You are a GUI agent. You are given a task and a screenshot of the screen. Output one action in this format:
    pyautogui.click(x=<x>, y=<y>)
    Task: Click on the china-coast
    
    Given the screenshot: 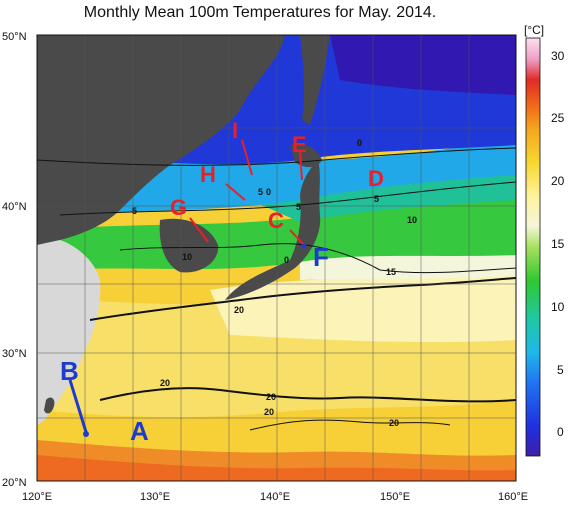 What is the action you would take?
    pyautogui.click(x=69, y=332)
    